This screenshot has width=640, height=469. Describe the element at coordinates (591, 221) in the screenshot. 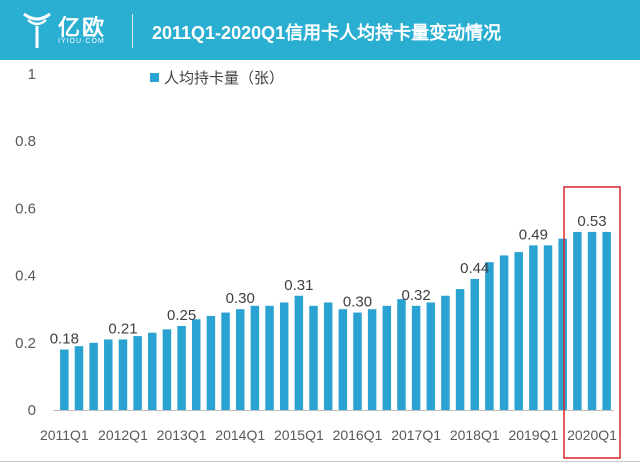

I see `data-label: 0.53` at that location.